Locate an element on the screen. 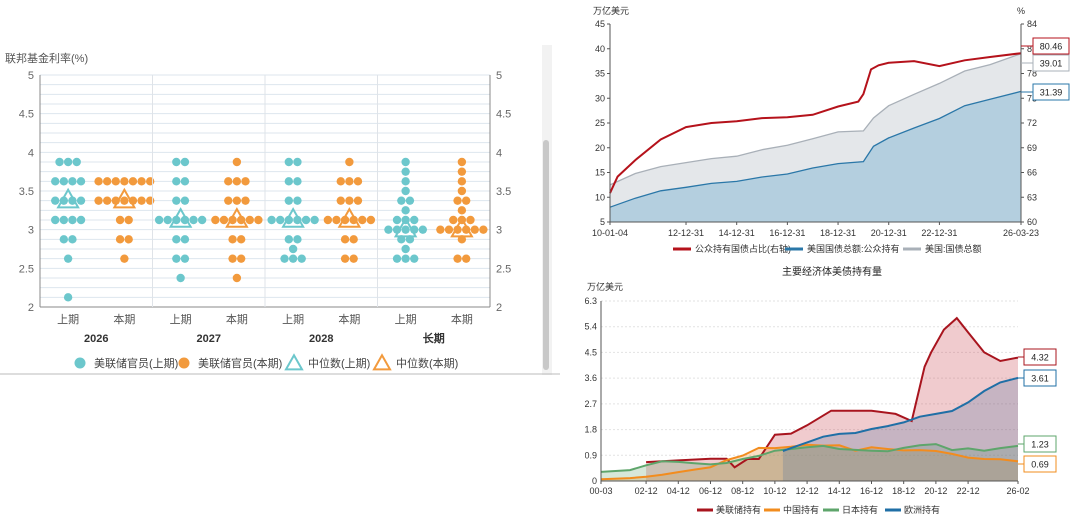 The height and width of the screenshot is (528, 1080). y-tick-label-left: 3 is located at coordinates (31, 231).